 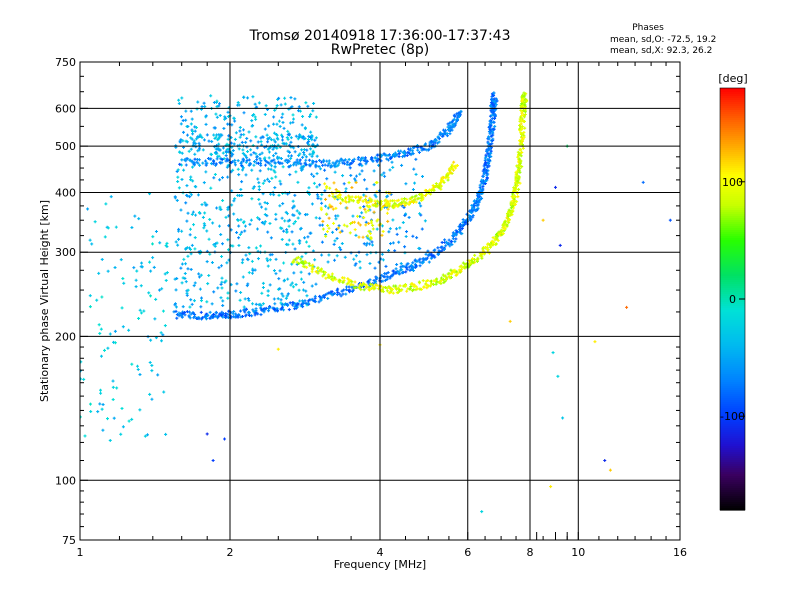 I want to click on y-tick-label: 200, so click(x=65, y=336).